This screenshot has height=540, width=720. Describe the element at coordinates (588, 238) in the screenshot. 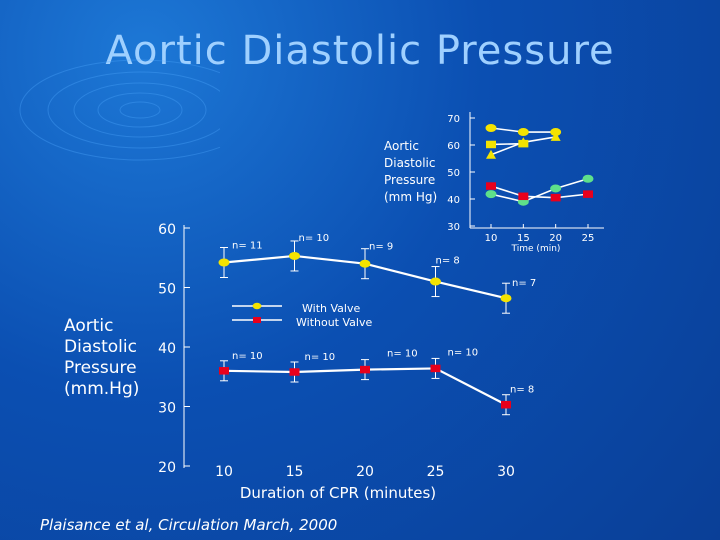

I see `inset-x-tick-label: 25` at that location.